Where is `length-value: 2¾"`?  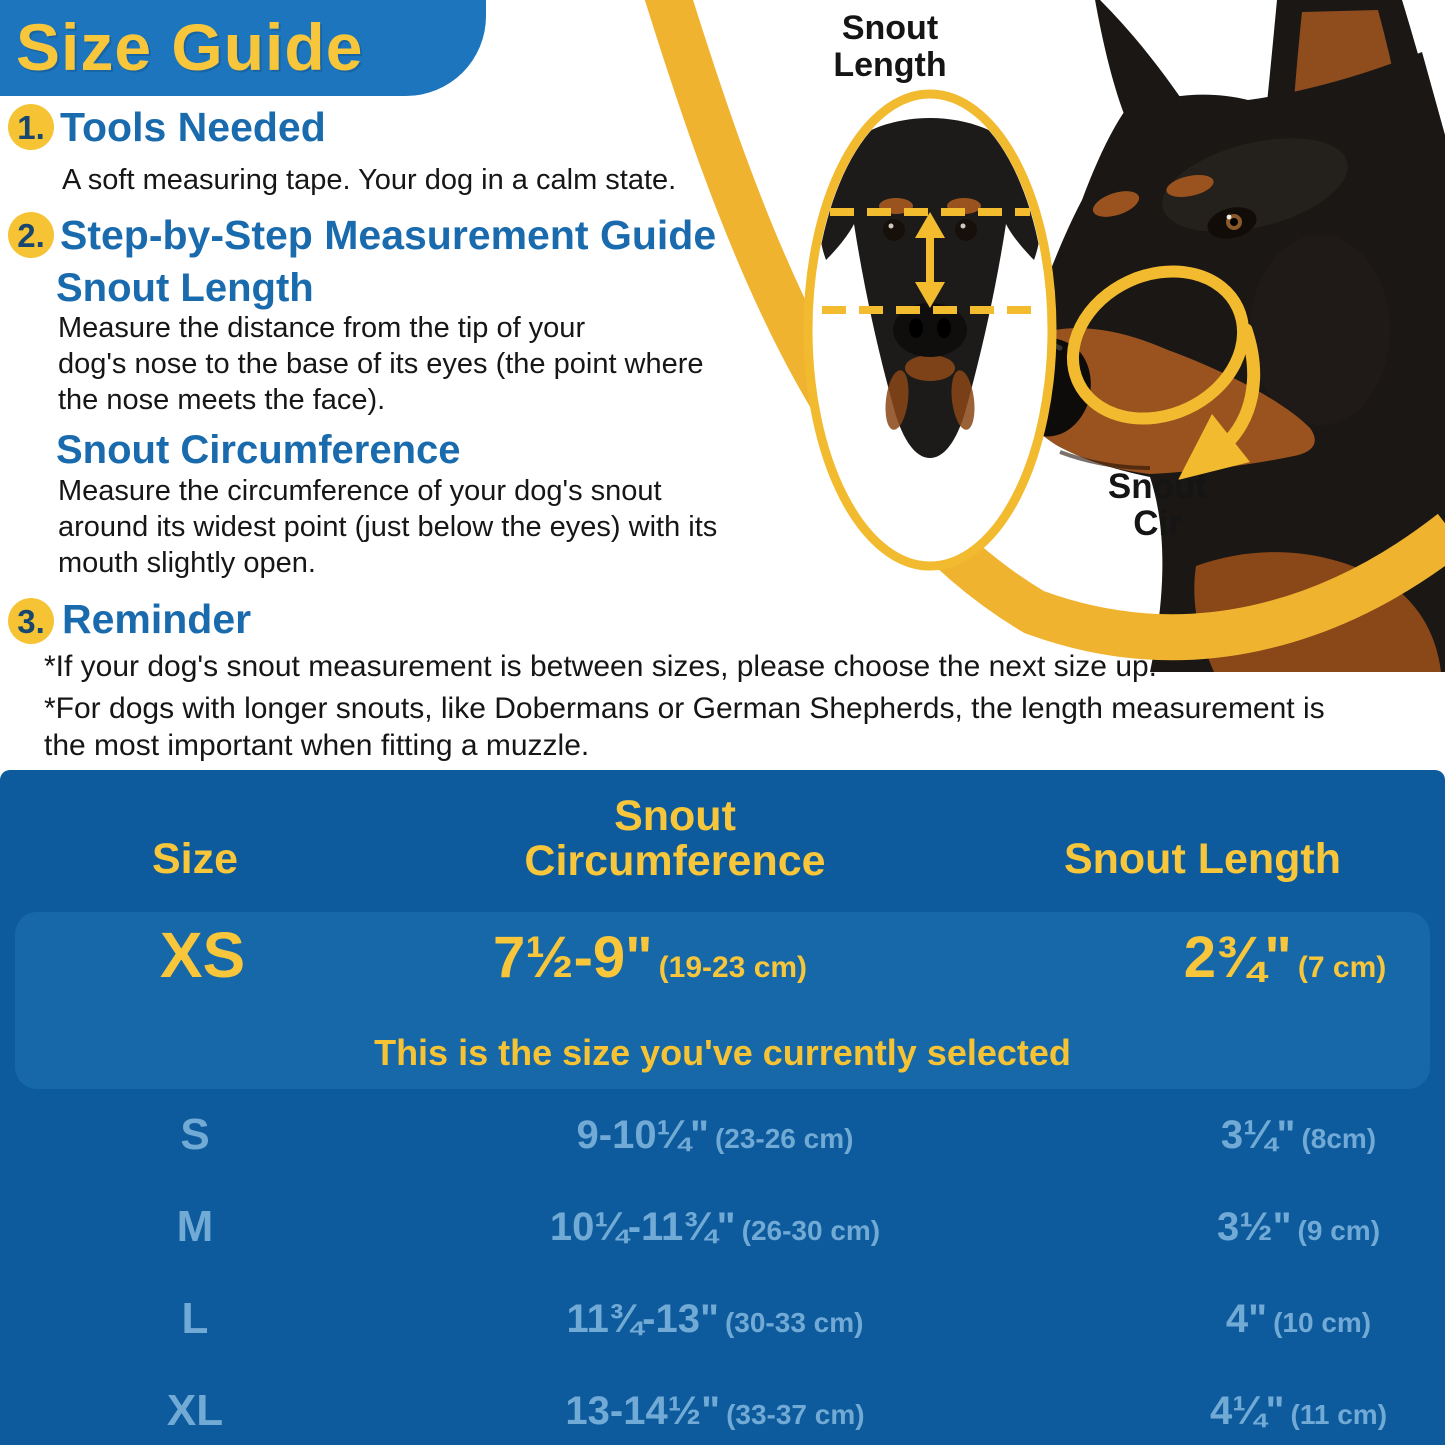
length-value: 2¾" is located at coordinates (1237, 957).